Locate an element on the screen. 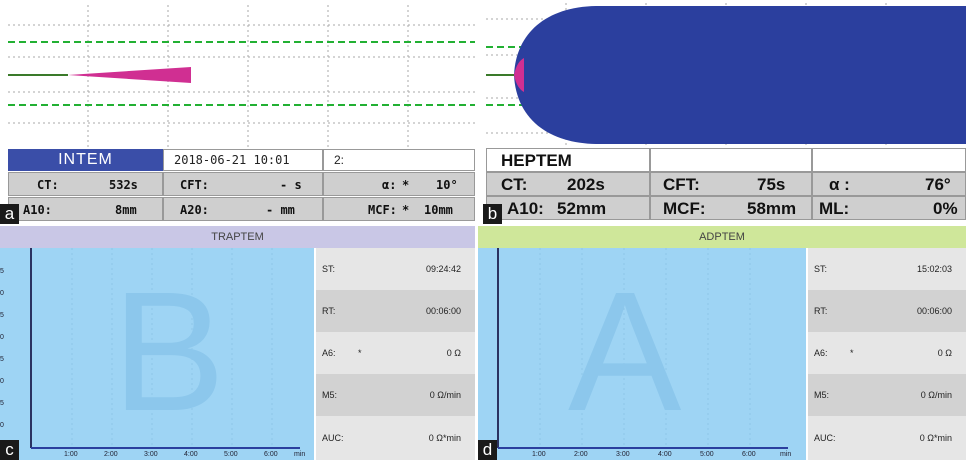  intem-channel: 2: is located at coordinates (399, 160).